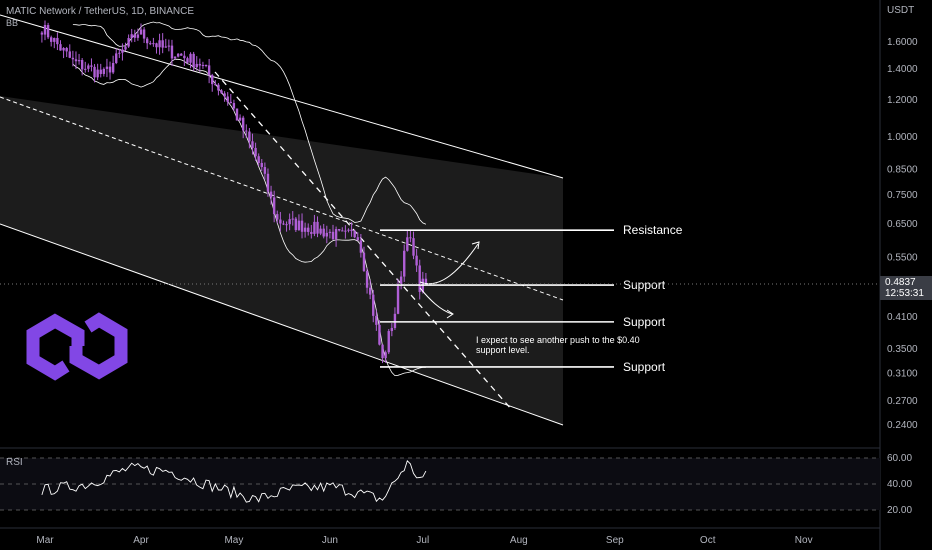 This screenshot has height=550, width=932. I want to click on time-axis: Mar Apr May Jun Jul Aug Sep Oct Nov, so click(424, 540).